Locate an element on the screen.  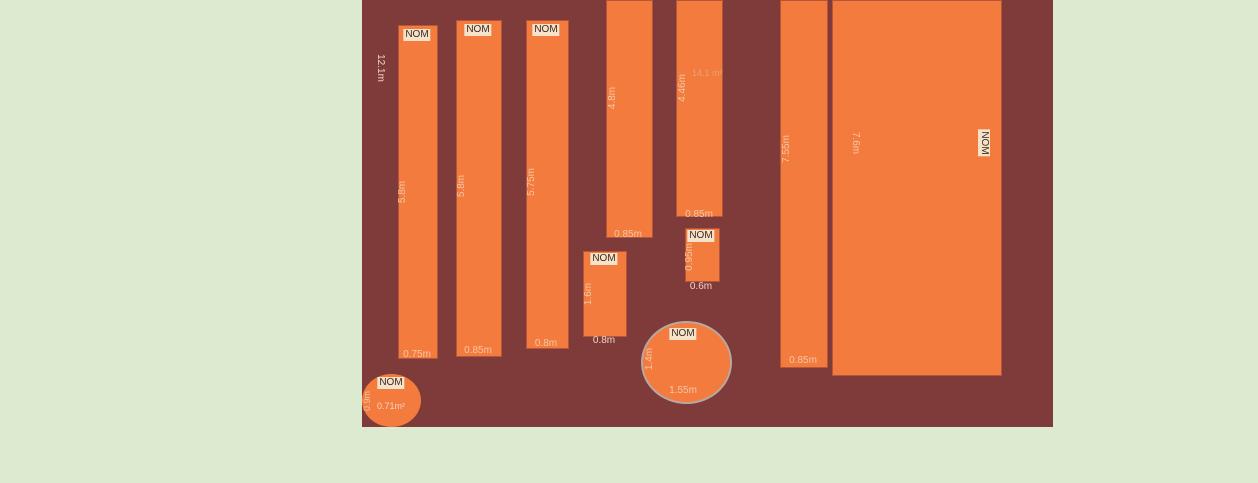
piece-3-height: 5.75m is located at coordinates (531, 182).